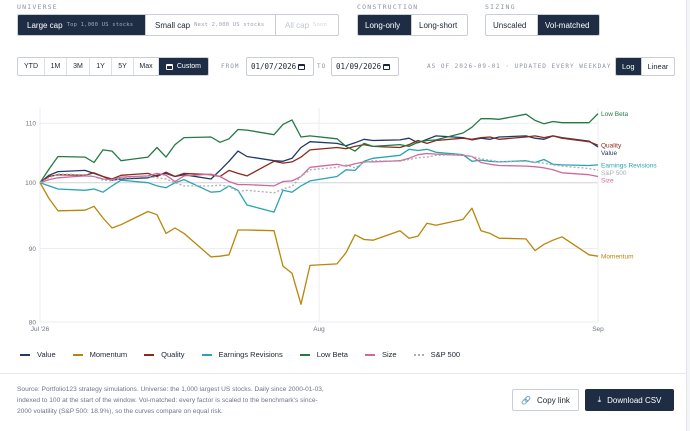 This screenshot has width=690, height=431. Describe the element at coordinates (33, 323) in the screenshot. I see `y-tick-label: 80` at that location.